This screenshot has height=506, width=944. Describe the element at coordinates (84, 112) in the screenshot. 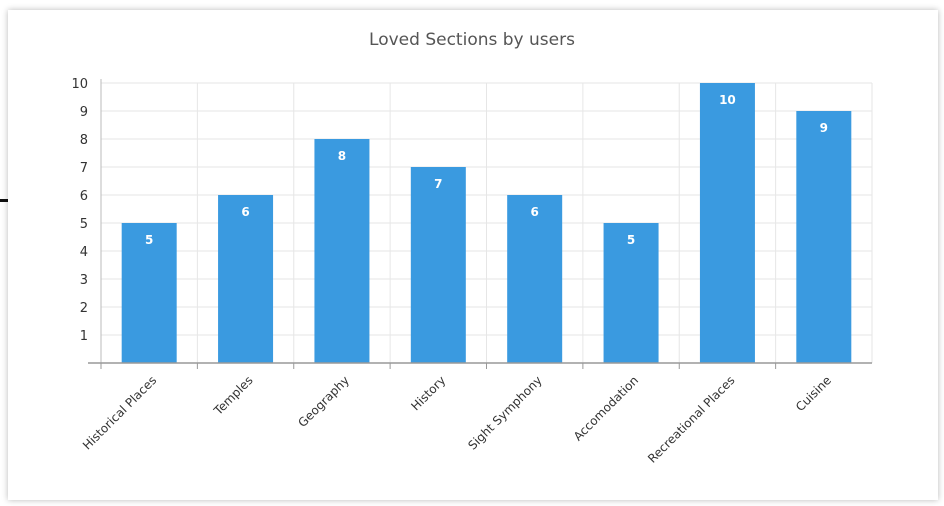

I see `y-tick-label: 9` at that location.